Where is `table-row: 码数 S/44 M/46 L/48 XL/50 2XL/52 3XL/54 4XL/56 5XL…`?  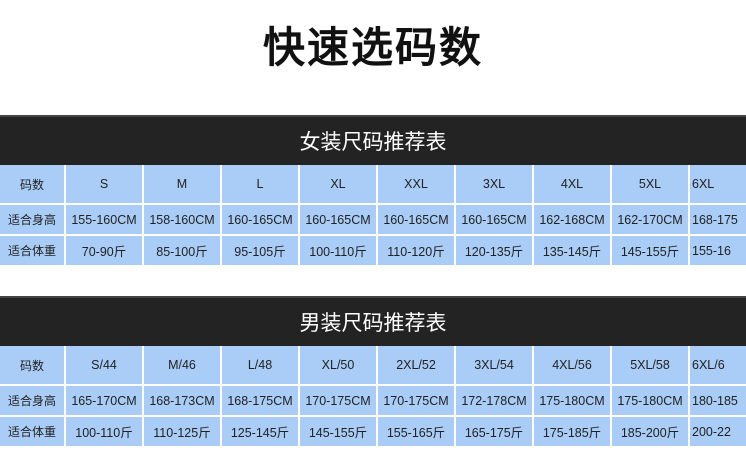 table-row: 码数 S/44 M/46 L/48 XL/50 2XL/52 3XL/54 4XL/56 5XL… is located at coordinates (373, 366).